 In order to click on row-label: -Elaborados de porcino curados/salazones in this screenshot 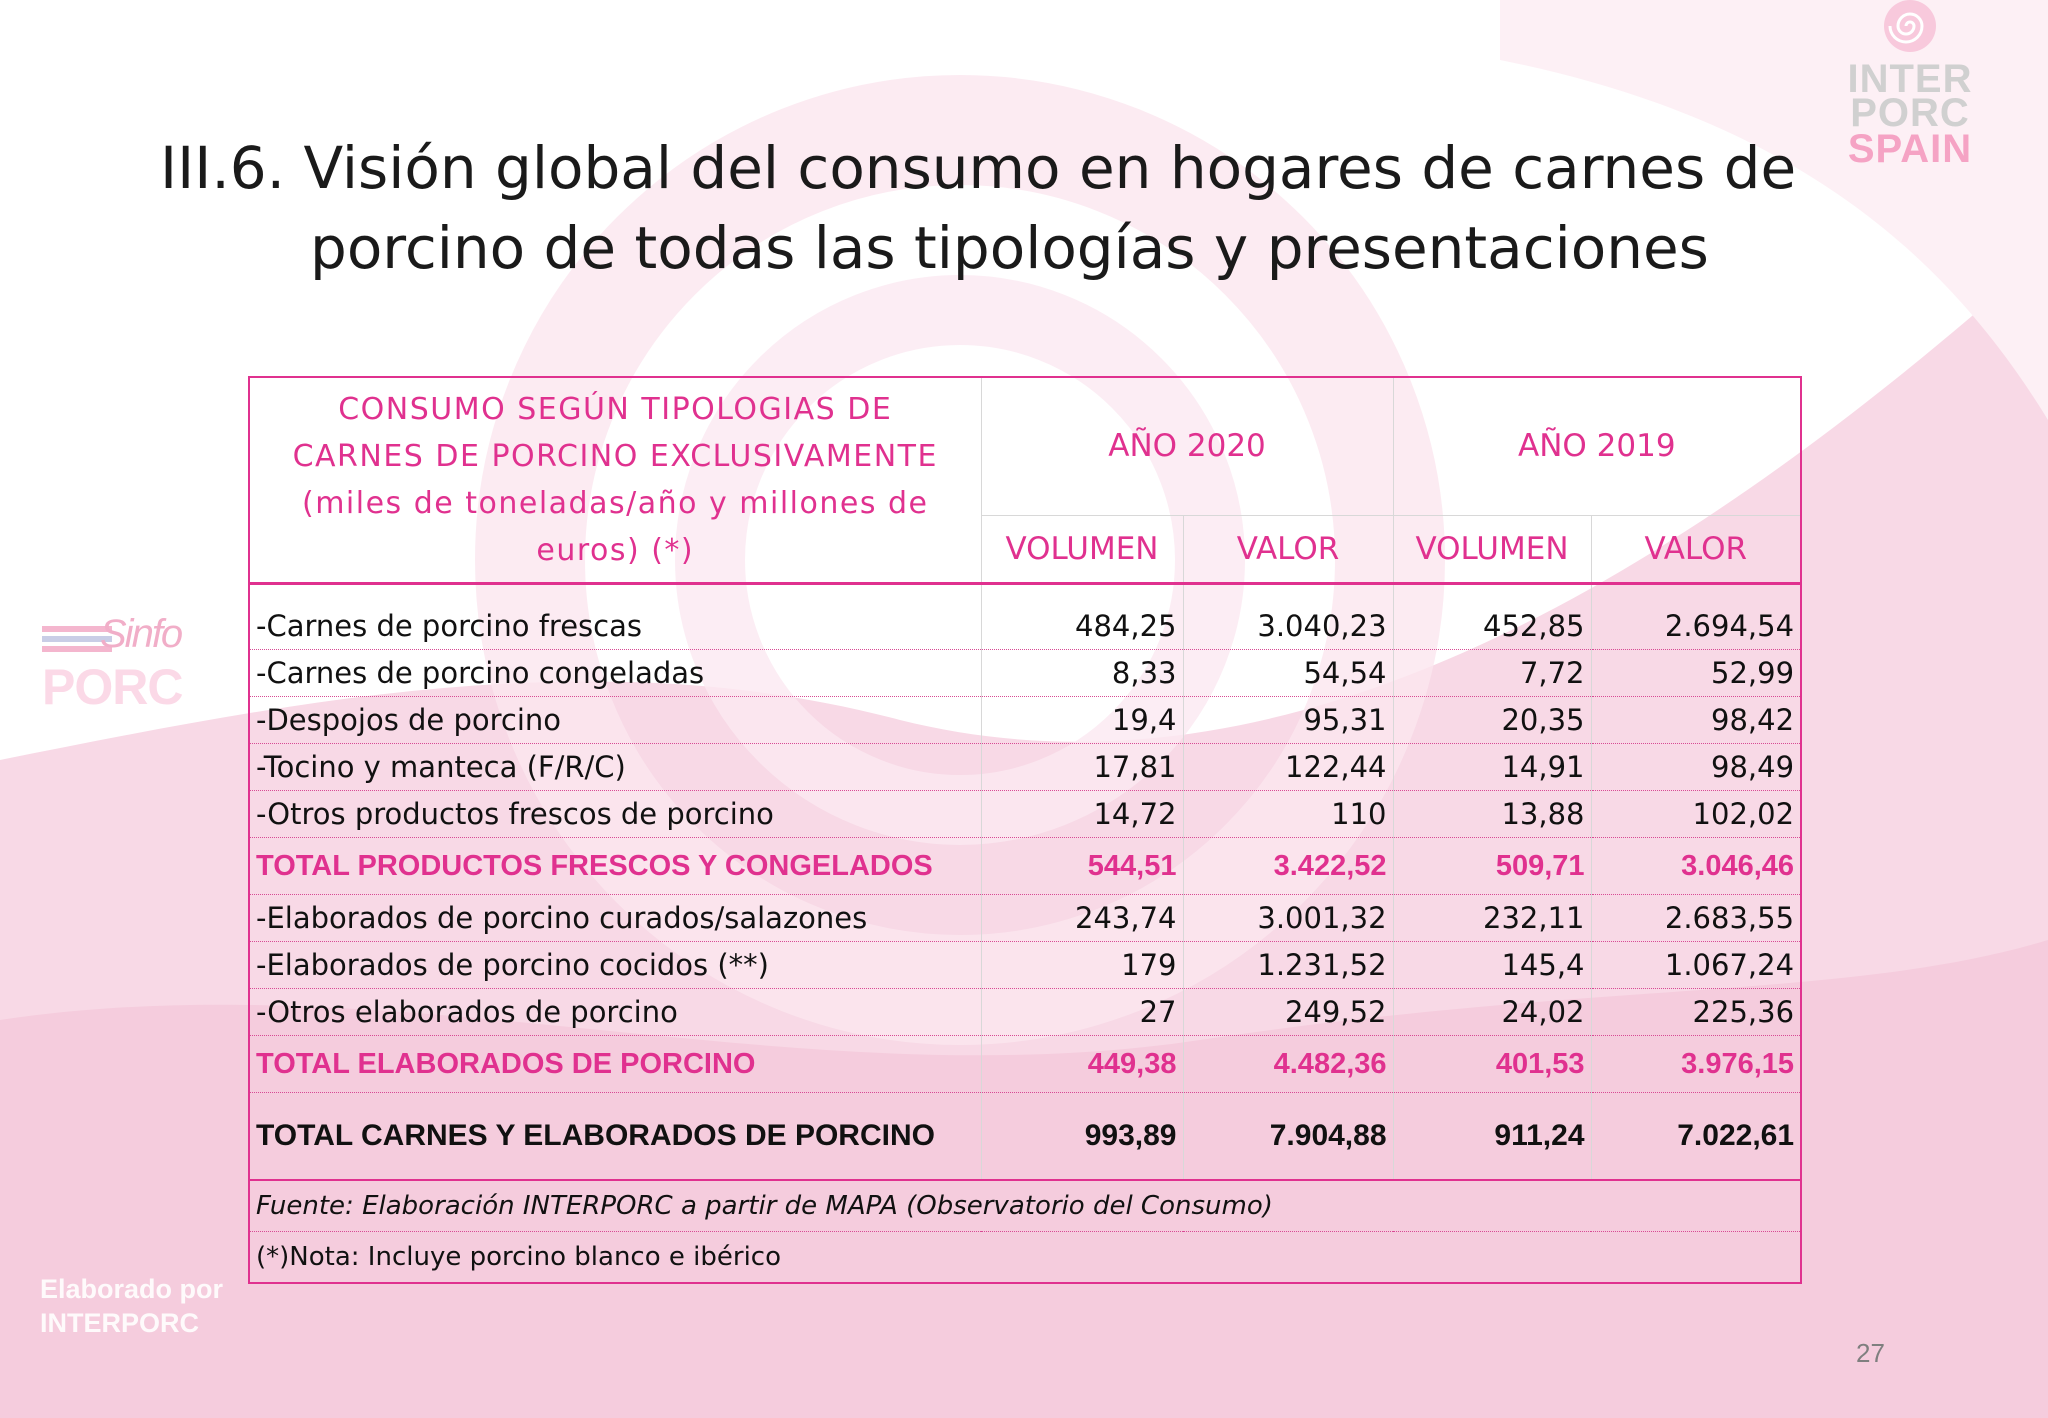, I will do `click(614, 918)`.